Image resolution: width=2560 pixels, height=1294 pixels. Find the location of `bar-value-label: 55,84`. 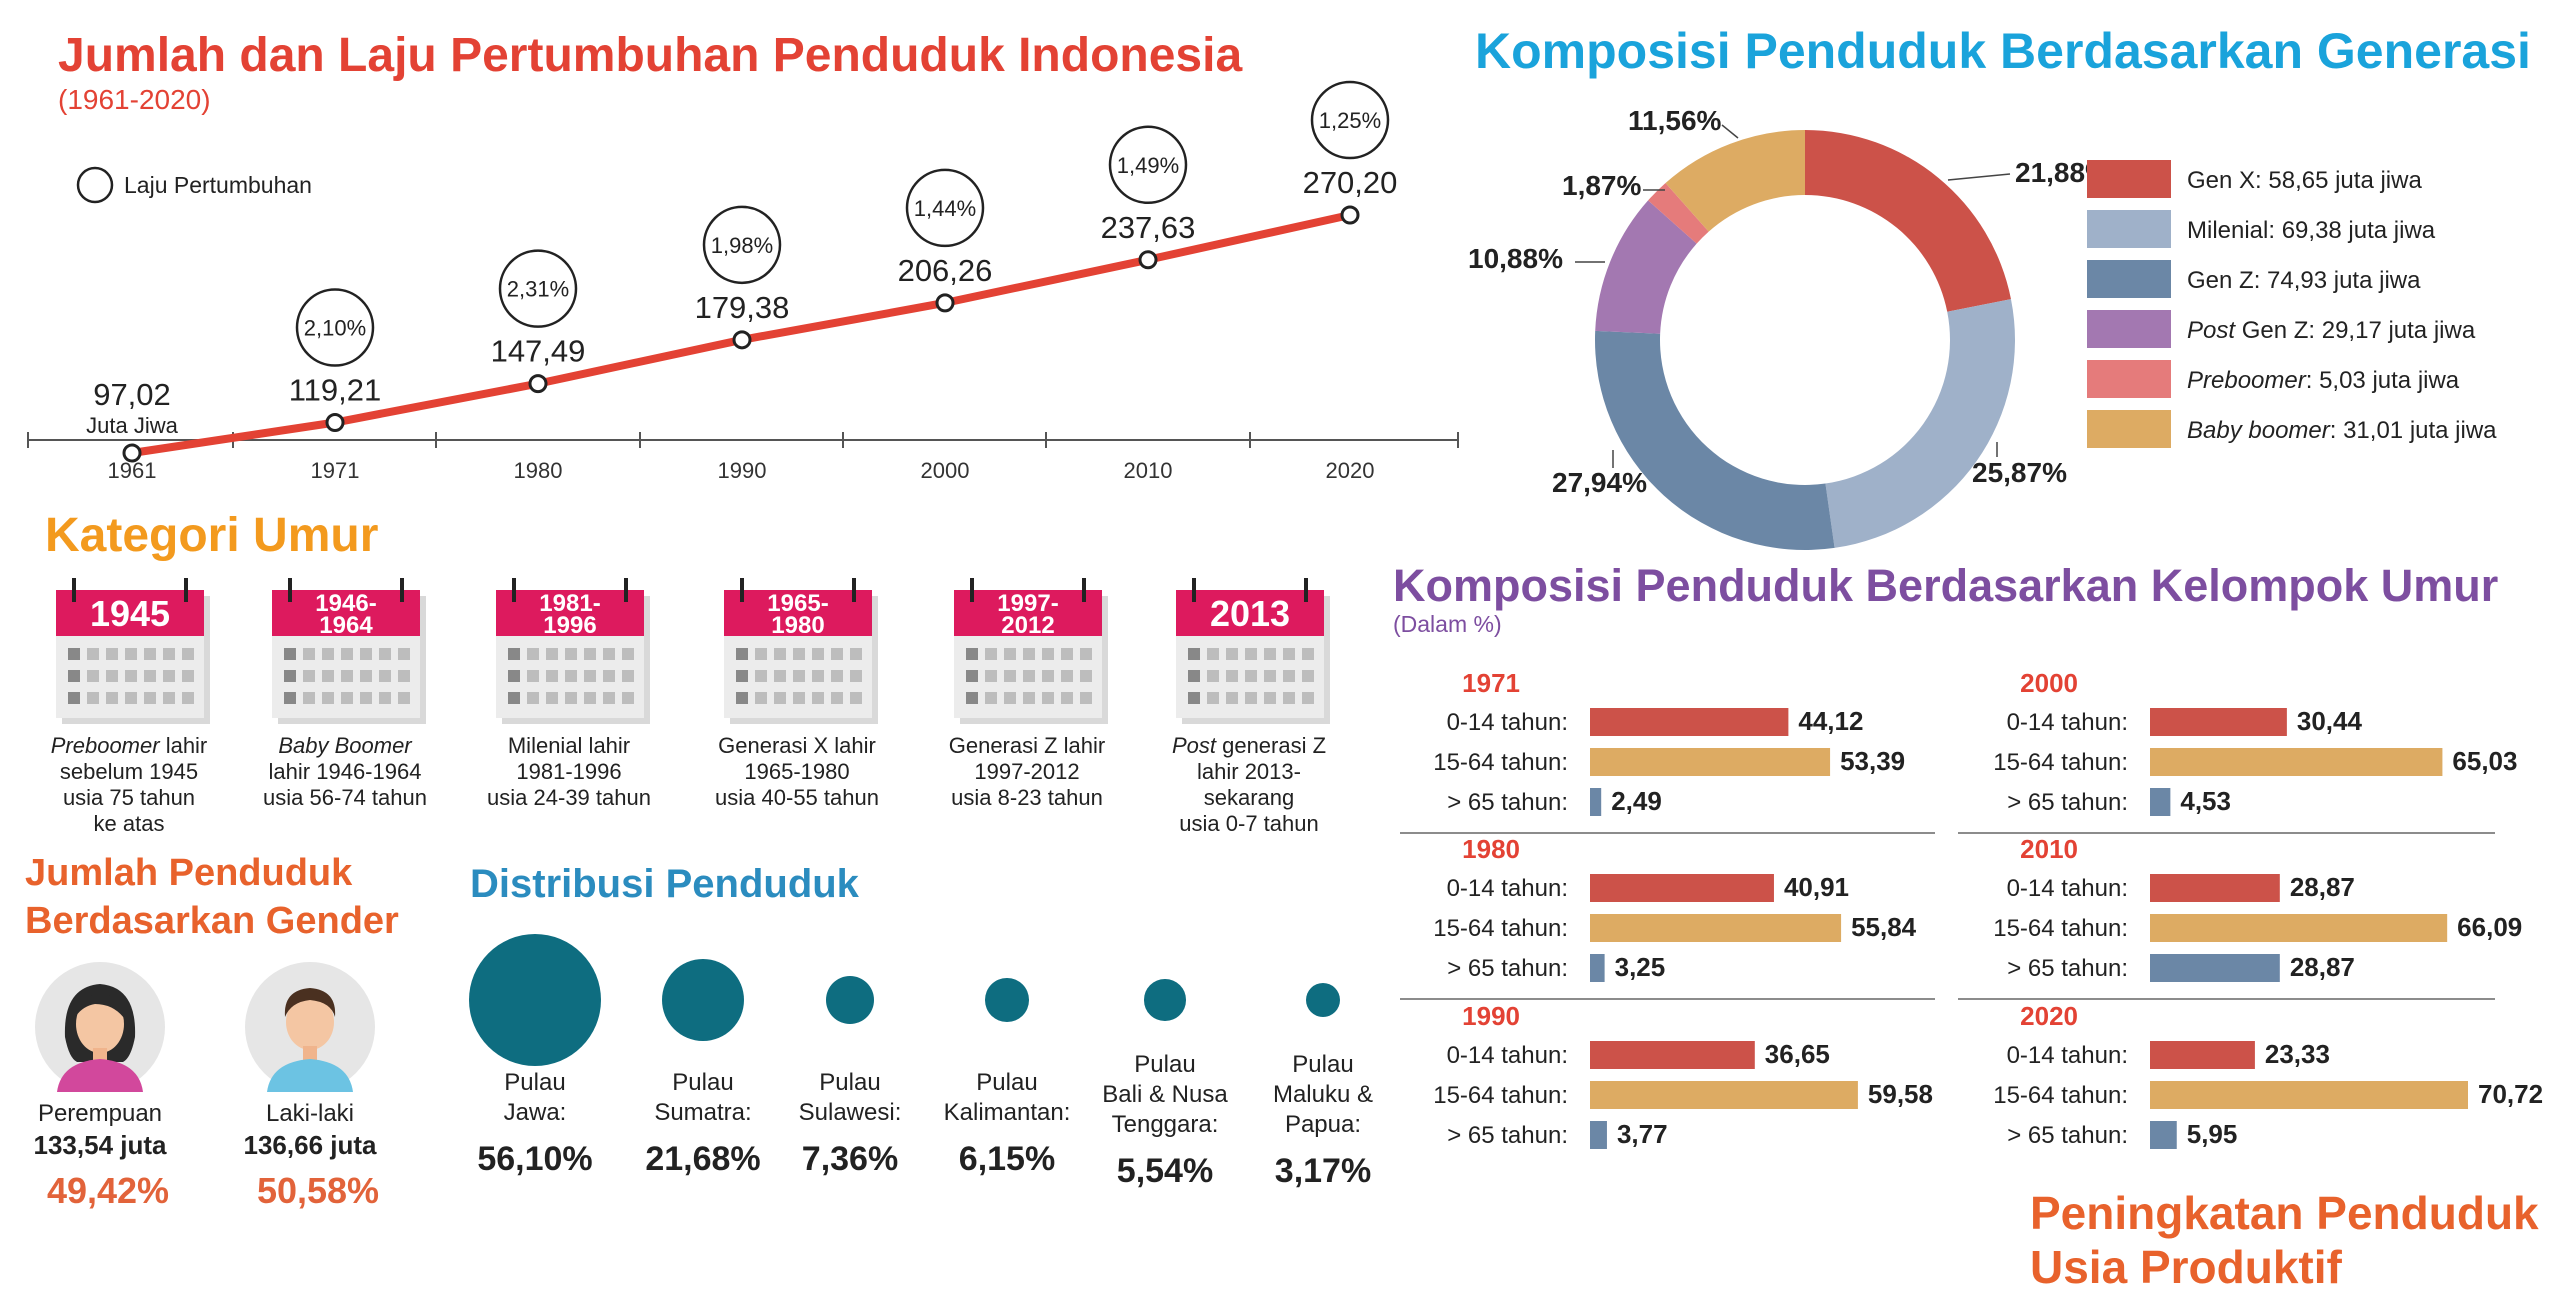

bar-value-label: 55,84 is located at coordinates (1884, 927).